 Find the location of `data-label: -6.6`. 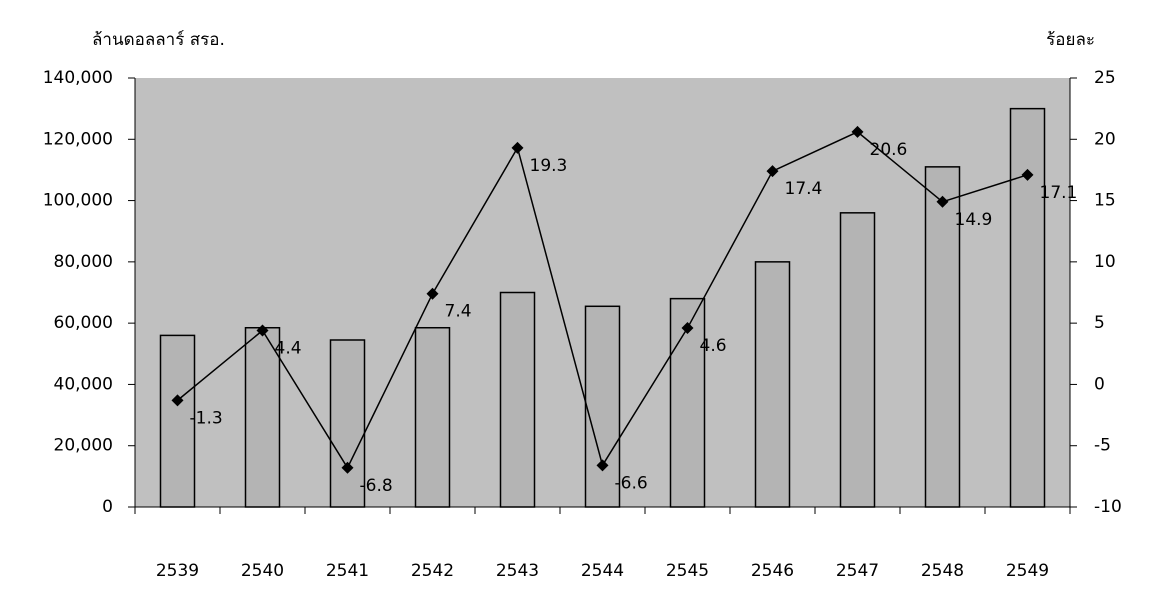

data-label: -6.6 is located at coordinates (631, 483).